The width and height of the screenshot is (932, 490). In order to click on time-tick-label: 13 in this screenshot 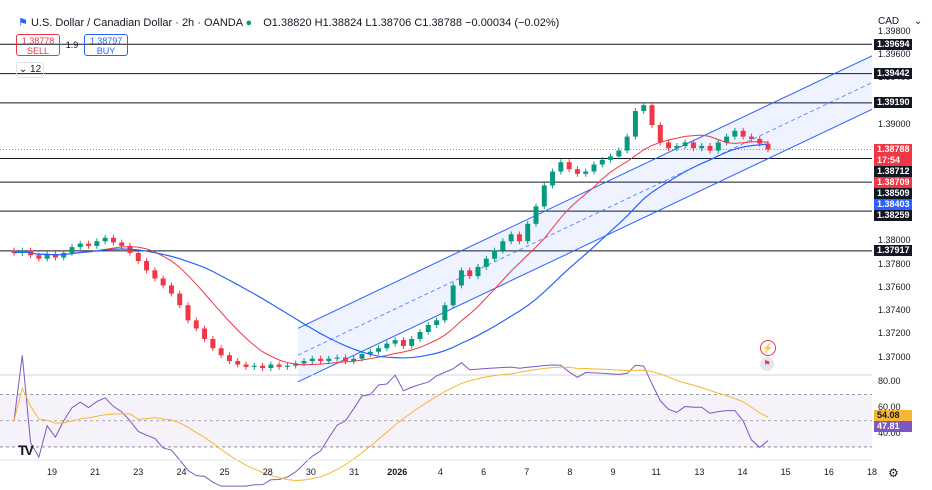, I will do `click(699, 472)`.